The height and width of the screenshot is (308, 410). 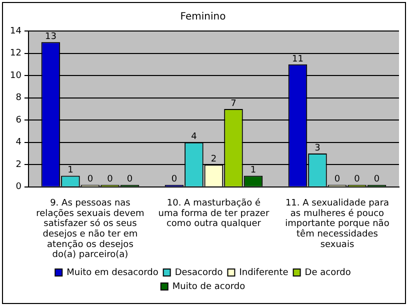 I want to click on data-label: 11, so click(x=298, y=59).